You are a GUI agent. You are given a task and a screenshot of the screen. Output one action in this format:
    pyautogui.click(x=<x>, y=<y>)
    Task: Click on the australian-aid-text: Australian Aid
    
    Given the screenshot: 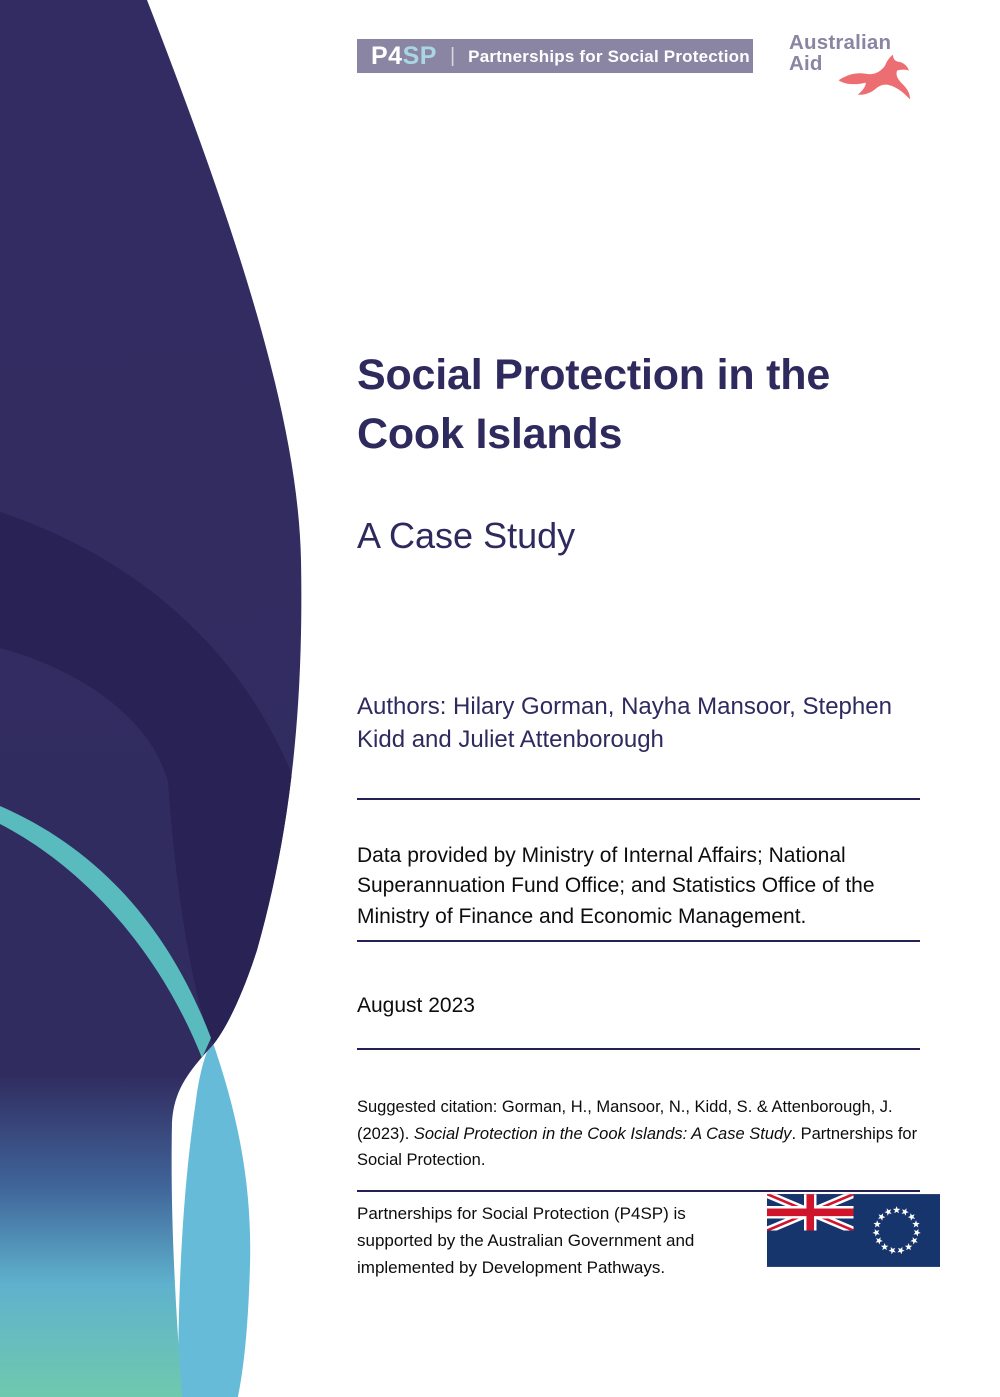 What is the action you would take?
    pyautogui.click(x=864, y=53)
    